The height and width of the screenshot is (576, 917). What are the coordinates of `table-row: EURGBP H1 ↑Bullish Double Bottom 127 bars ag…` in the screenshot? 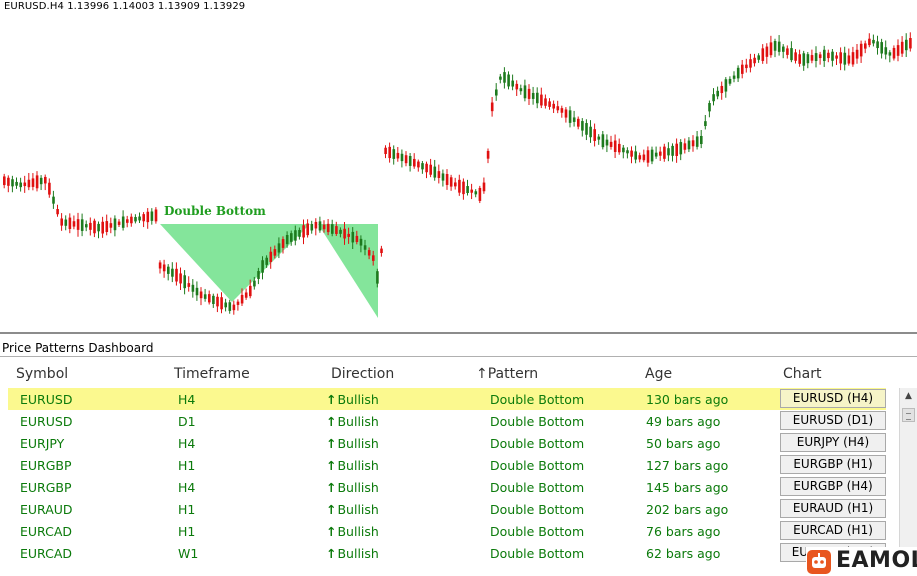 It's located at (447, 465).